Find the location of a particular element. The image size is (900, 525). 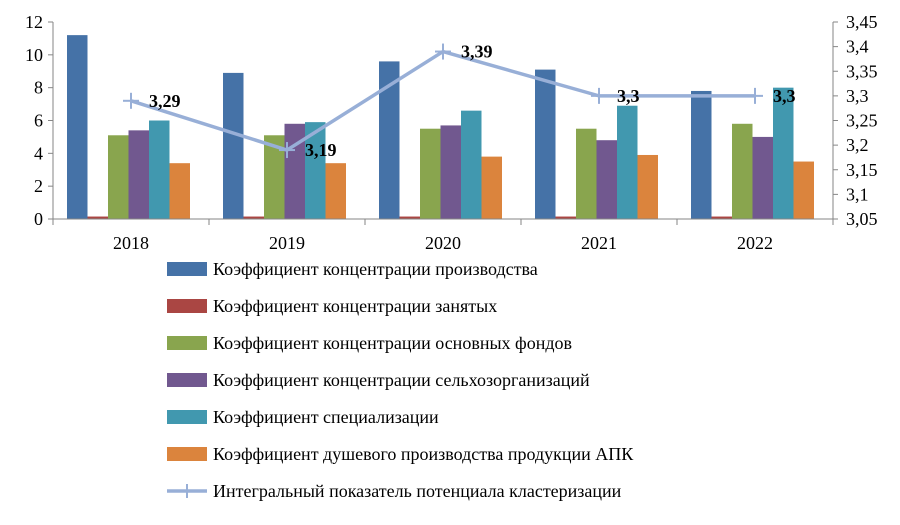

bar-1-2022 is located at coordinates (701, 154).